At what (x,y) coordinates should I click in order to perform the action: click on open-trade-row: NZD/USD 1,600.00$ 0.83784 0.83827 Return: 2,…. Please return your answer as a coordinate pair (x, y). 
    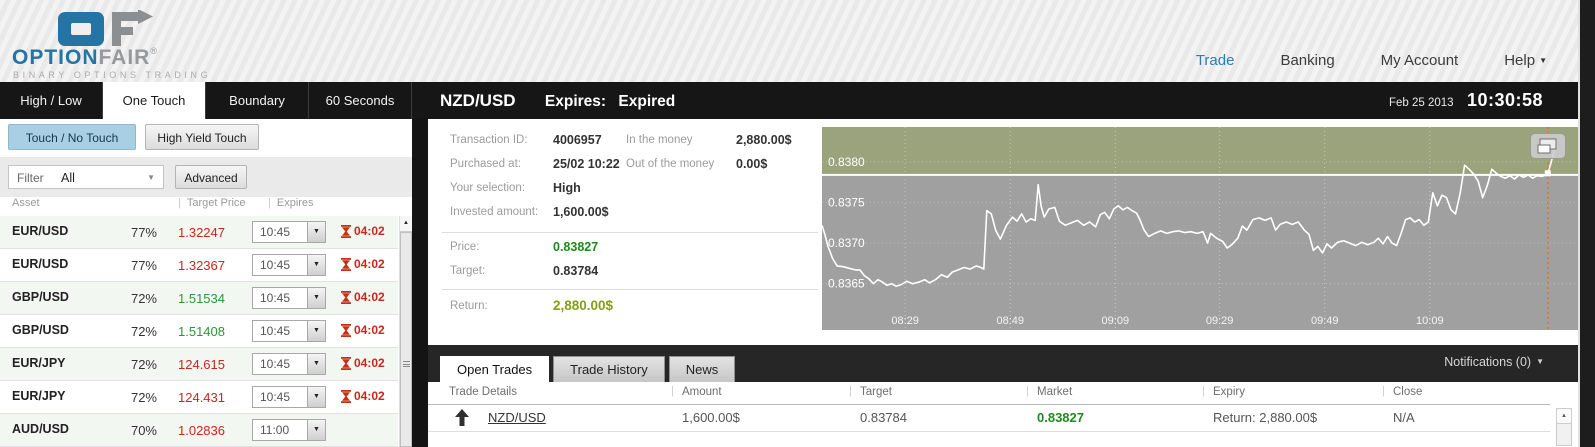
    Looking at the image, I should click on (989, 418).